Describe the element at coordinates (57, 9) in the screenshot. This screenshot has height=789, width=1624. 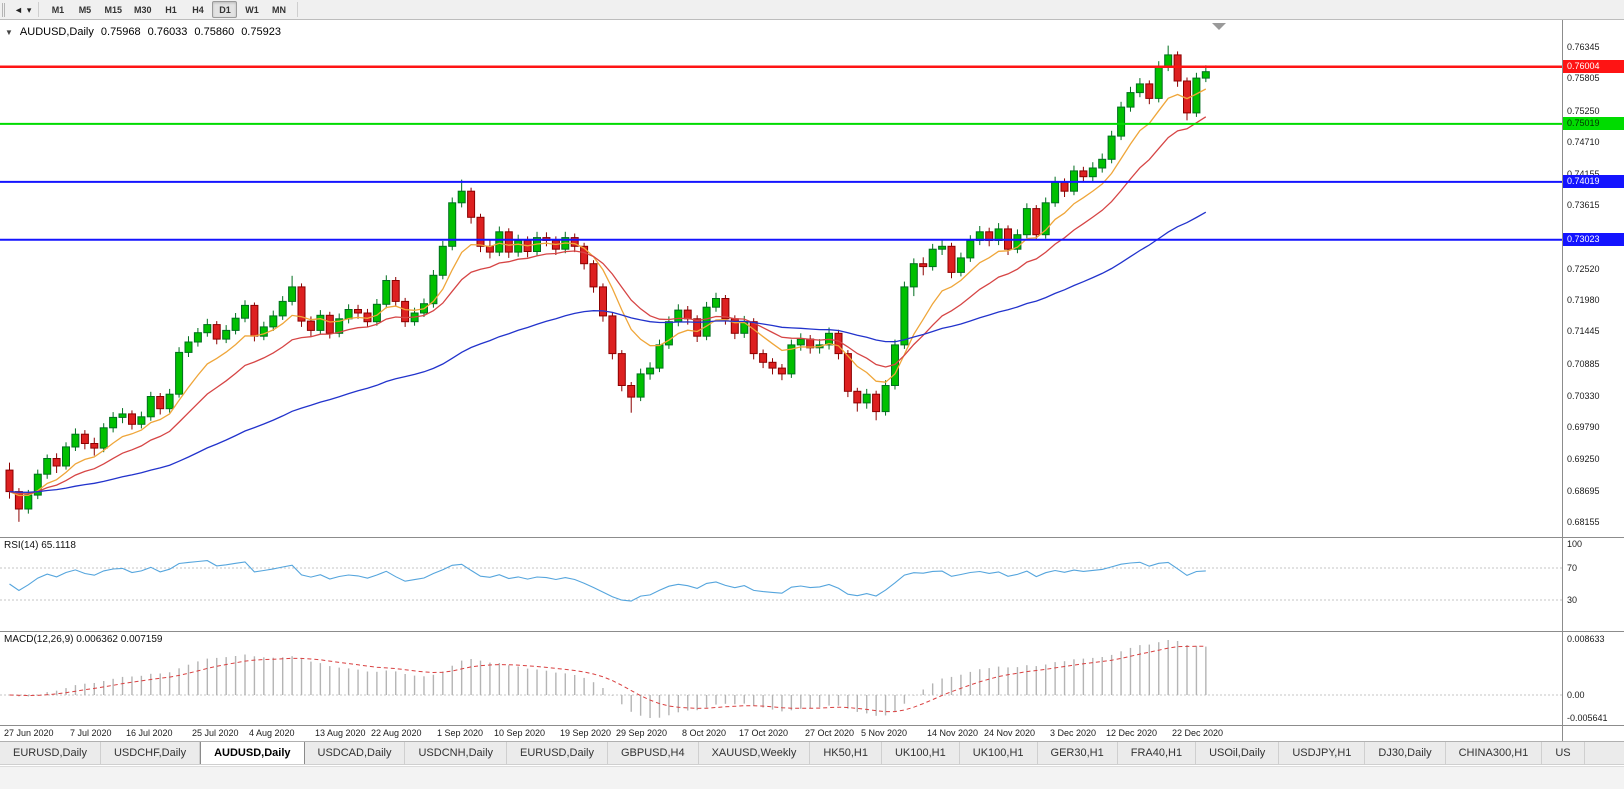
I see `timeframe-button-m1: M1` at that location.